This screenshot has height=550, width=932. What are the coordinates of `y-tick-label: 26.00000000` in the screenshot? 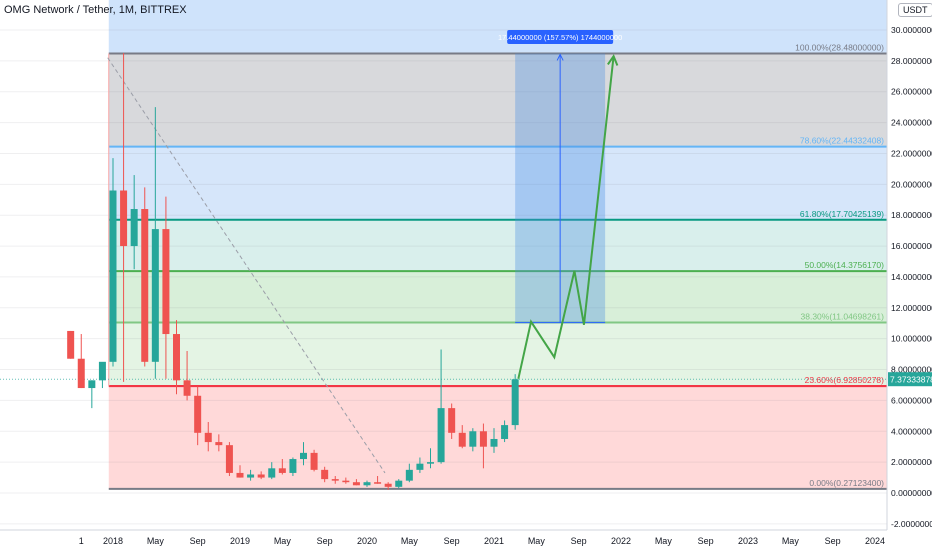 It's located at (911, 92).